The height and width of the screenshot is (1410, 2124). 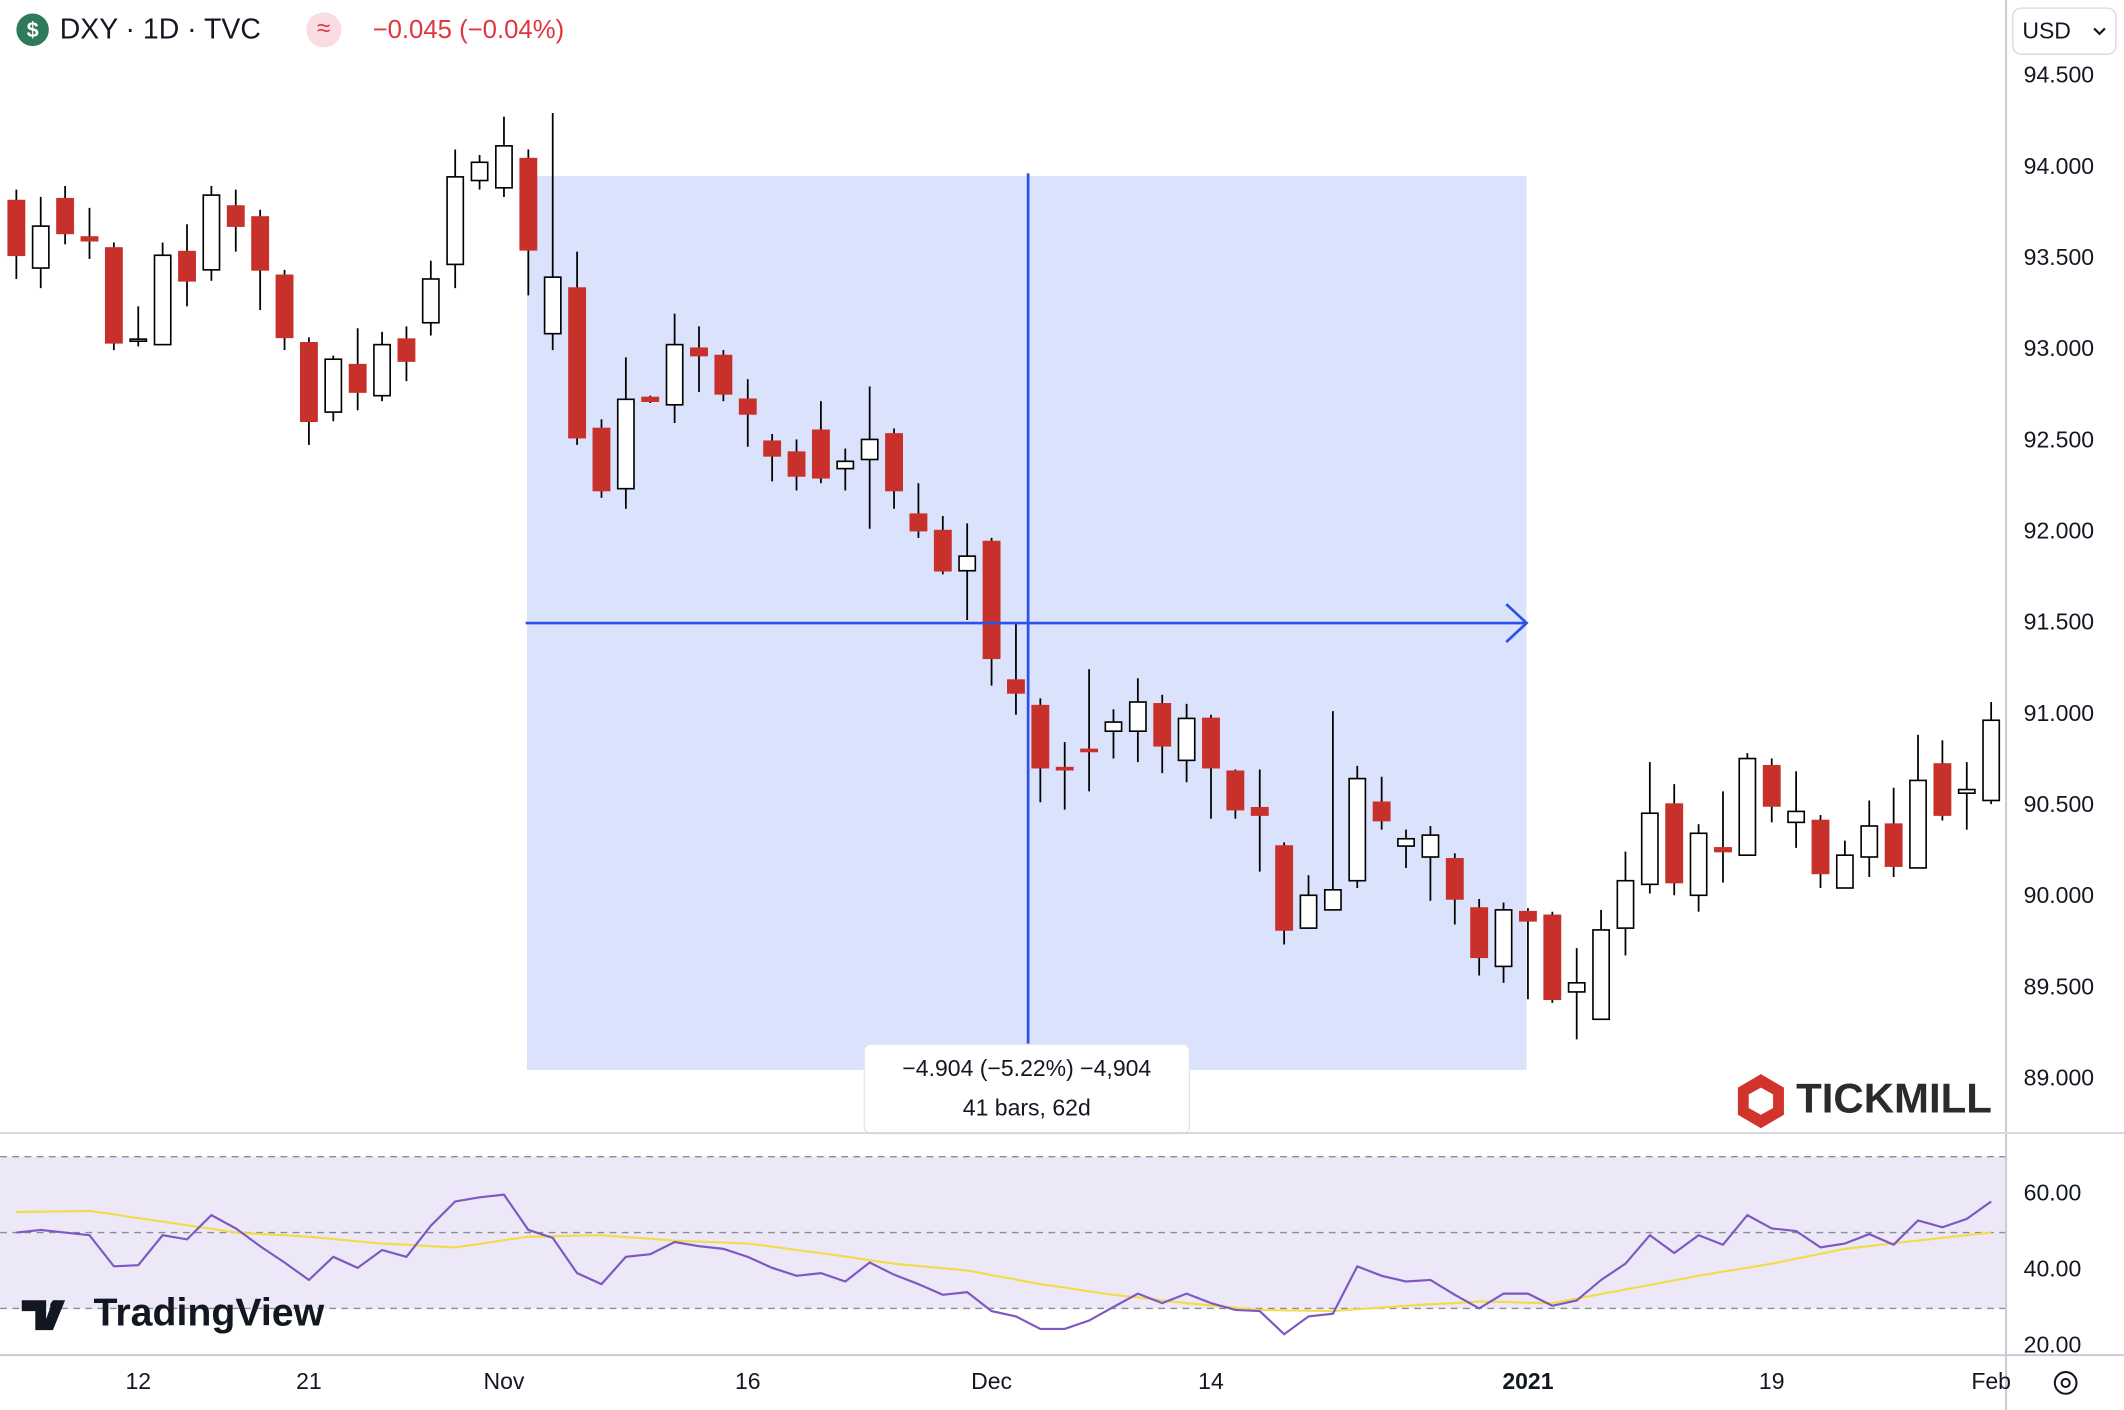 I want to click on platform-logo: TradingView, so click(x=173, y=1313).